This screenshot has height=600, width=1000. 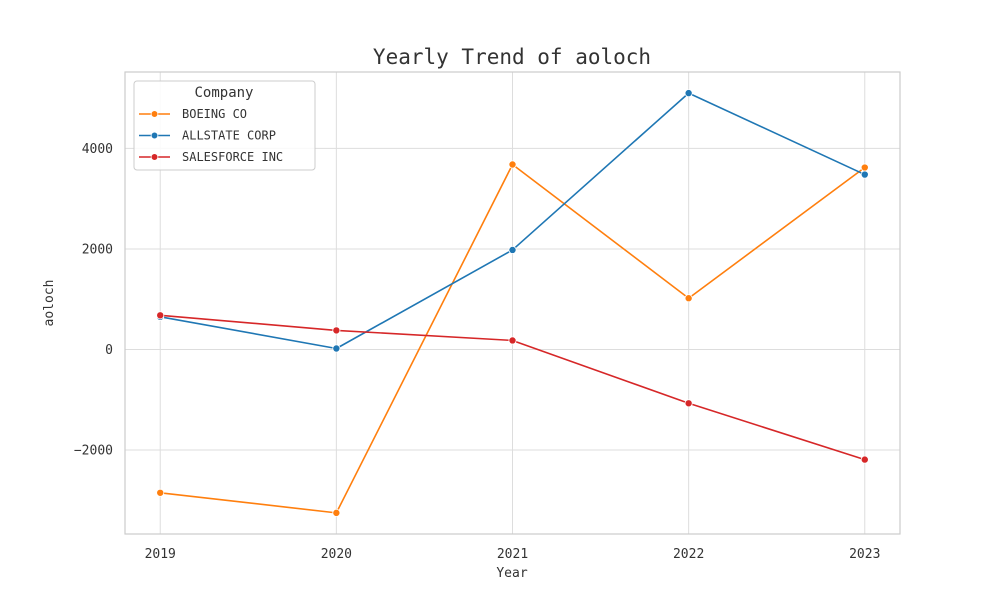 I want to click on y-tick-label: 0, so click(x=109, y=350).